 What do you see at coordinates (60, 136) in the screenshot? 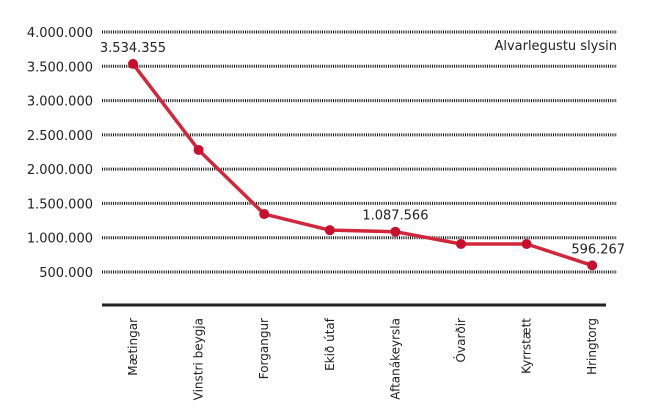
I see `y-tick-label: 2.500.000` at bounding box center [60, 136].